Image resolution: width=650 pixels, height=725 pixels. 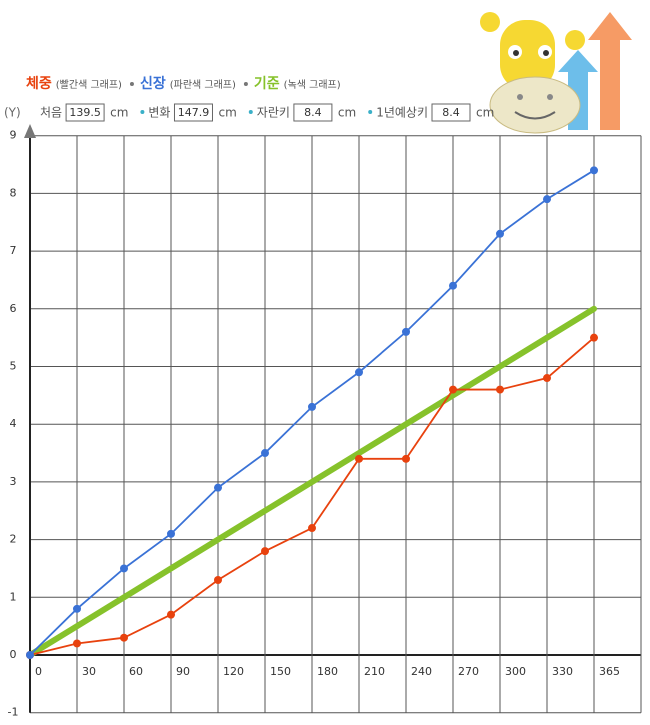 What do you see at coordinates (159, 113) in the screenshot?
I see `info-label: 변화` at bounding box center [159, 113].